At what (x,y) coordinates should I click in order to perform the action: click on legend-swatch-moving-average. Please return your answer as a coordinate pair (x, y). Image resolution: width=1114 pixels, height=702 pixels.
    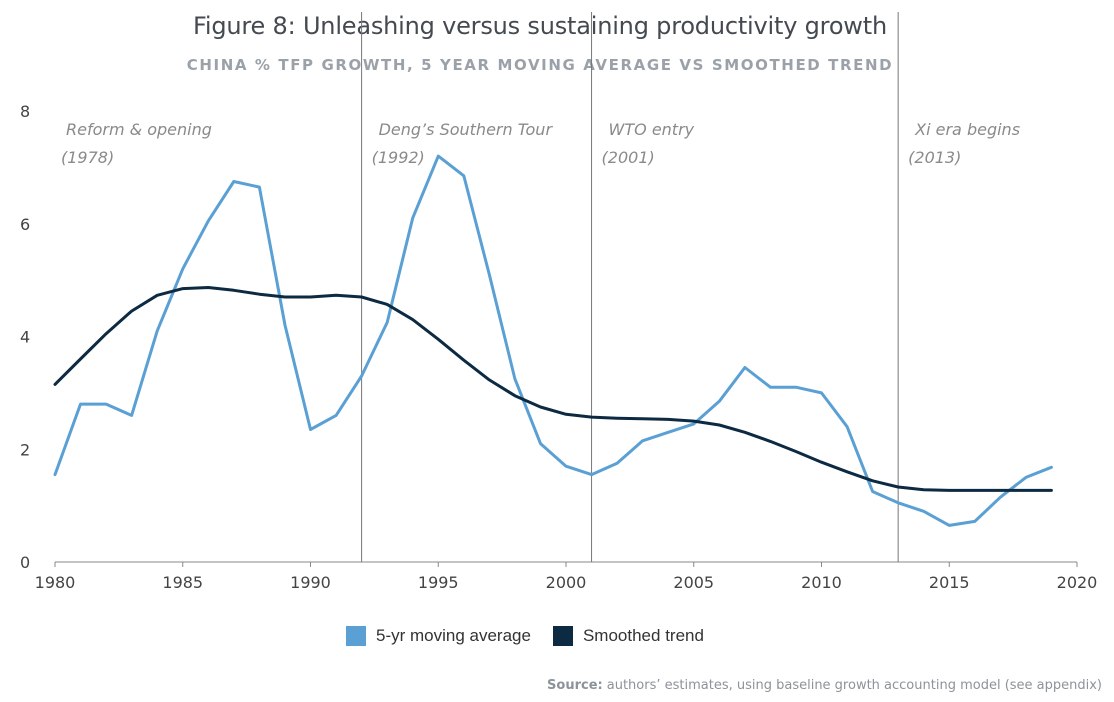
    Looking at the image, I should click on (356, 636).